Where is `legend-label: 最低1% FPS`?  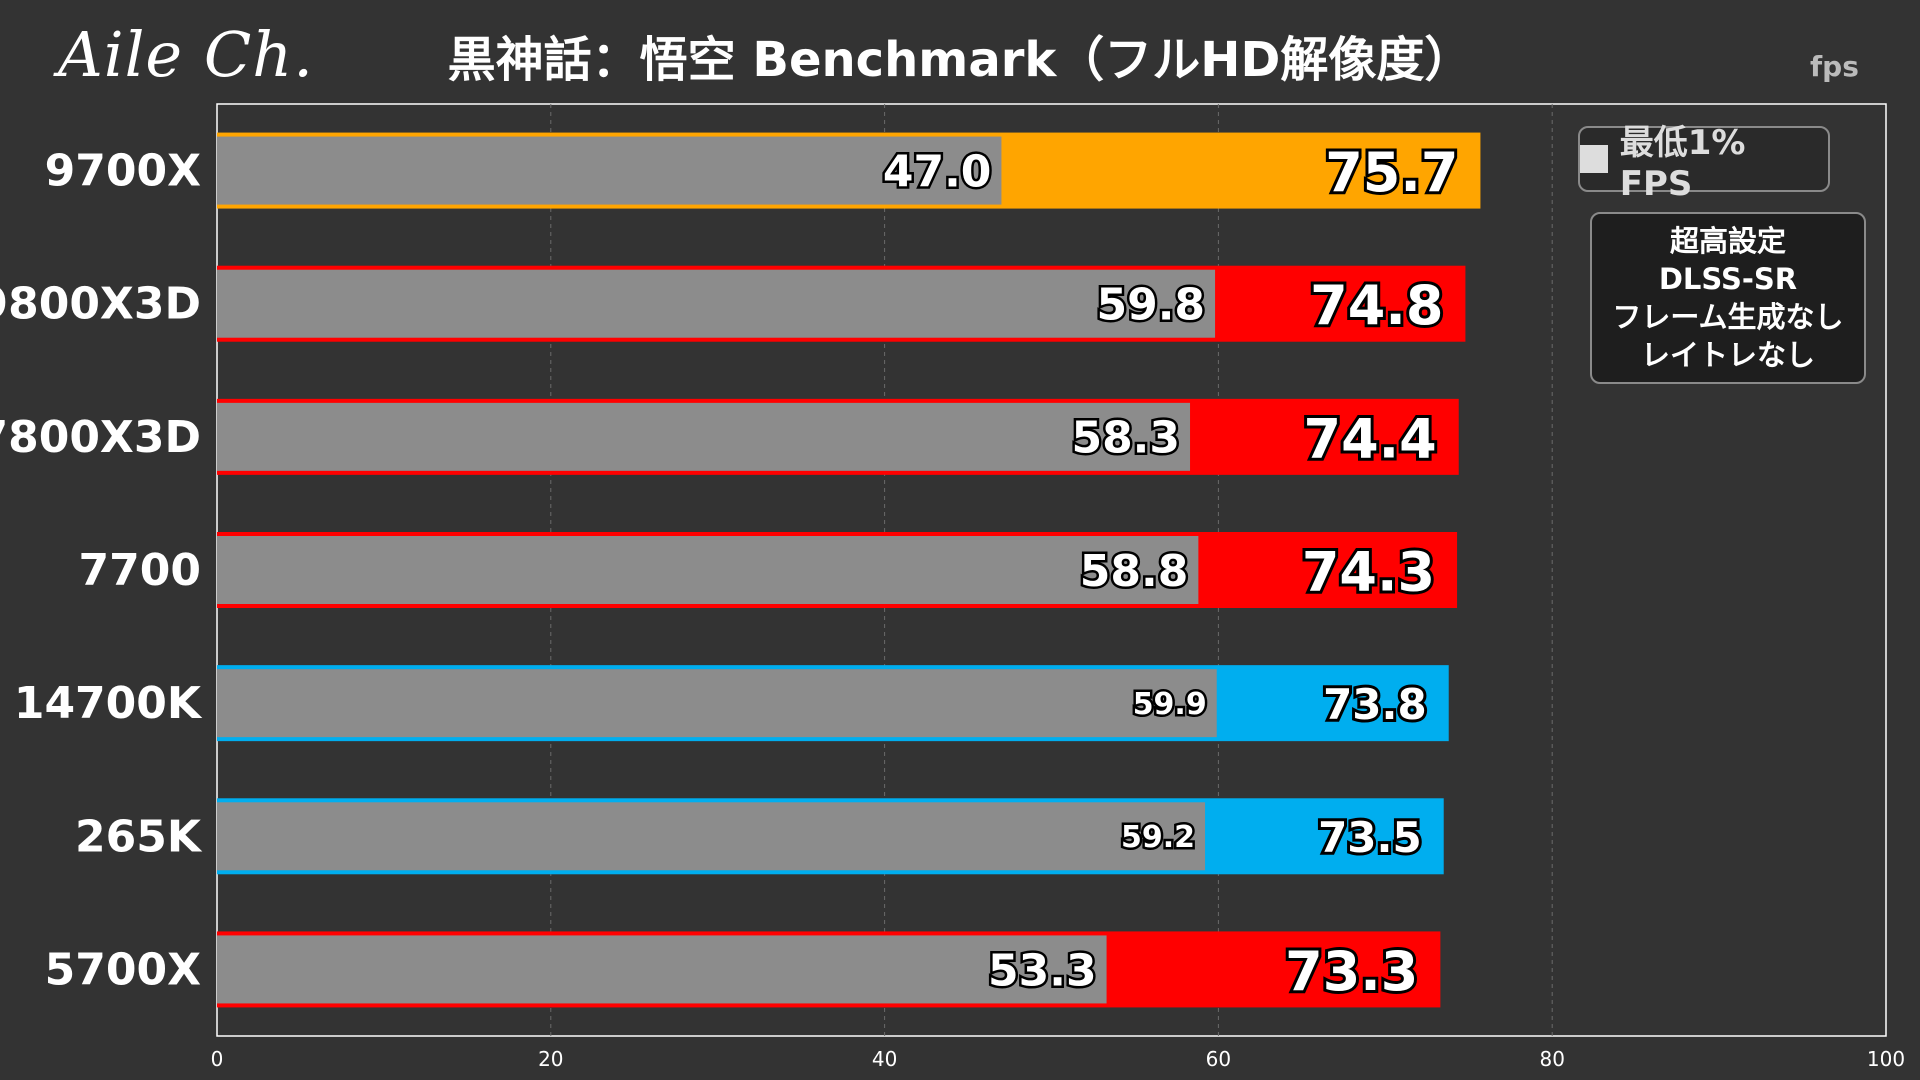 legend-label: 最低1% FPS is located at coordinates (1682, 163).